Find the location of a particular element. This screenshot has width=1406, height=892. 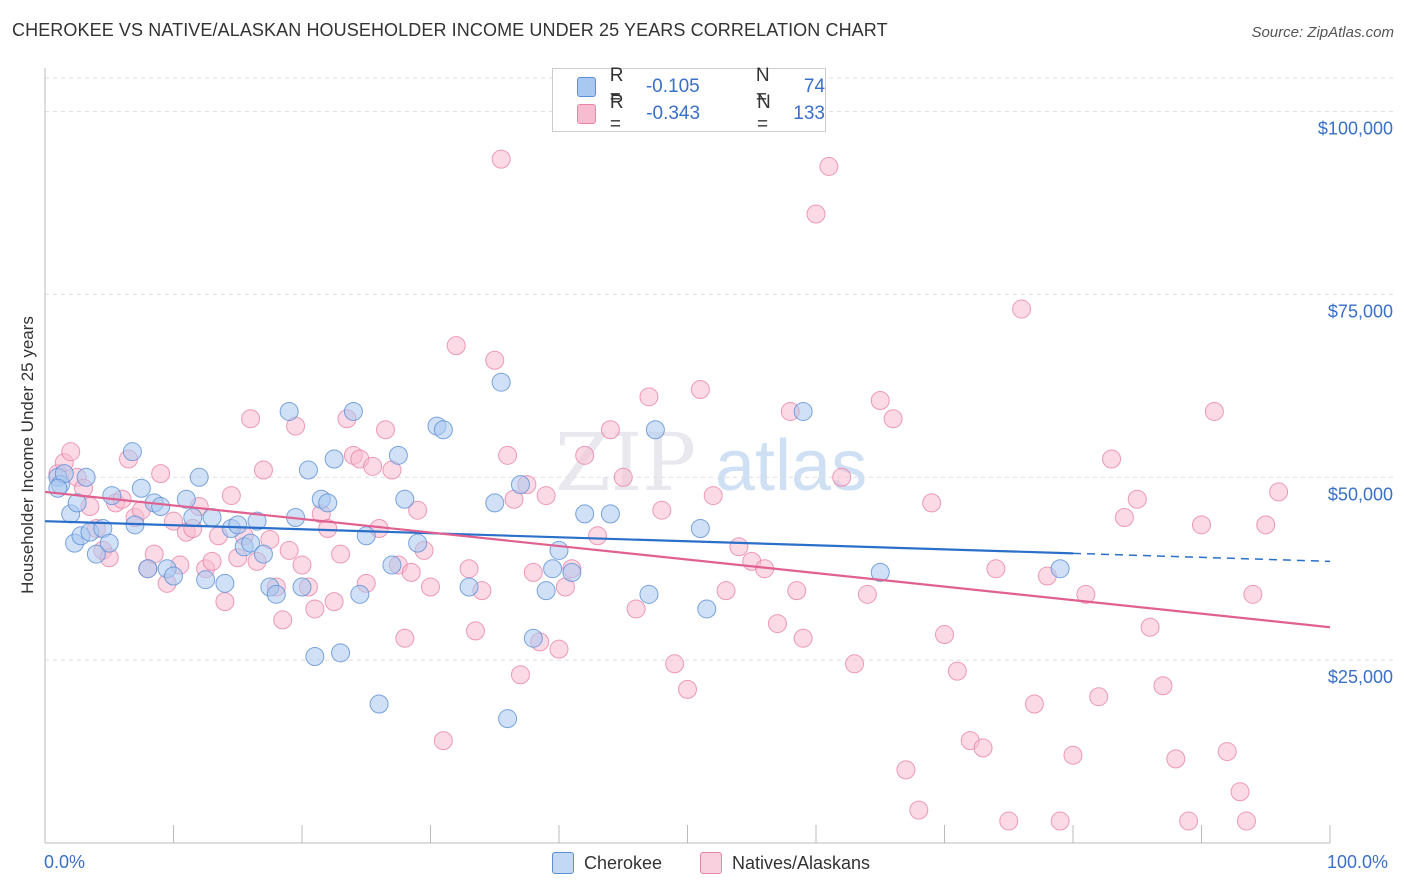

natives-trend-line is located at coordinates (687, 559).